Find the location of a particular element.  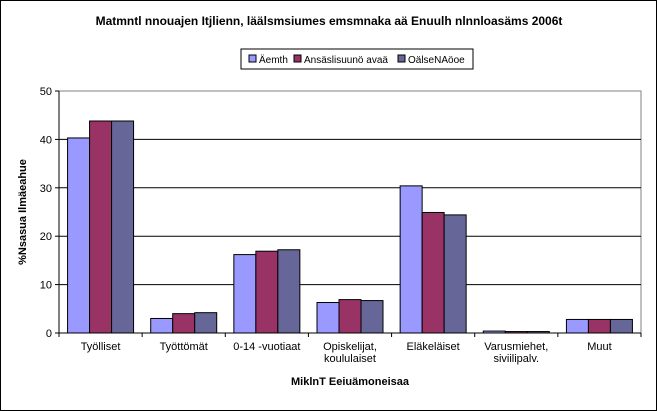

x-axis-title: MiklnT Eeiuämoneisaa is located at coordinates (350, 382).